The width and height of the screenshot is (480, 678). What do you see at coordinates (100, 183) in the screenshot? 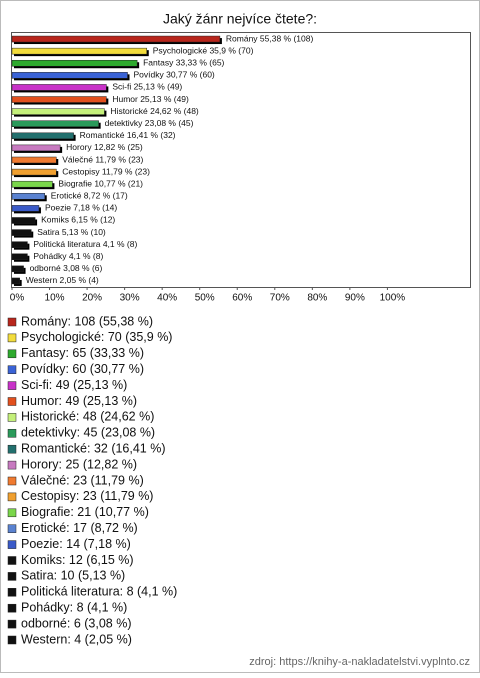
I see `bar-label: Biografie 10,77 % (21)` at bounding box center [100, 183].